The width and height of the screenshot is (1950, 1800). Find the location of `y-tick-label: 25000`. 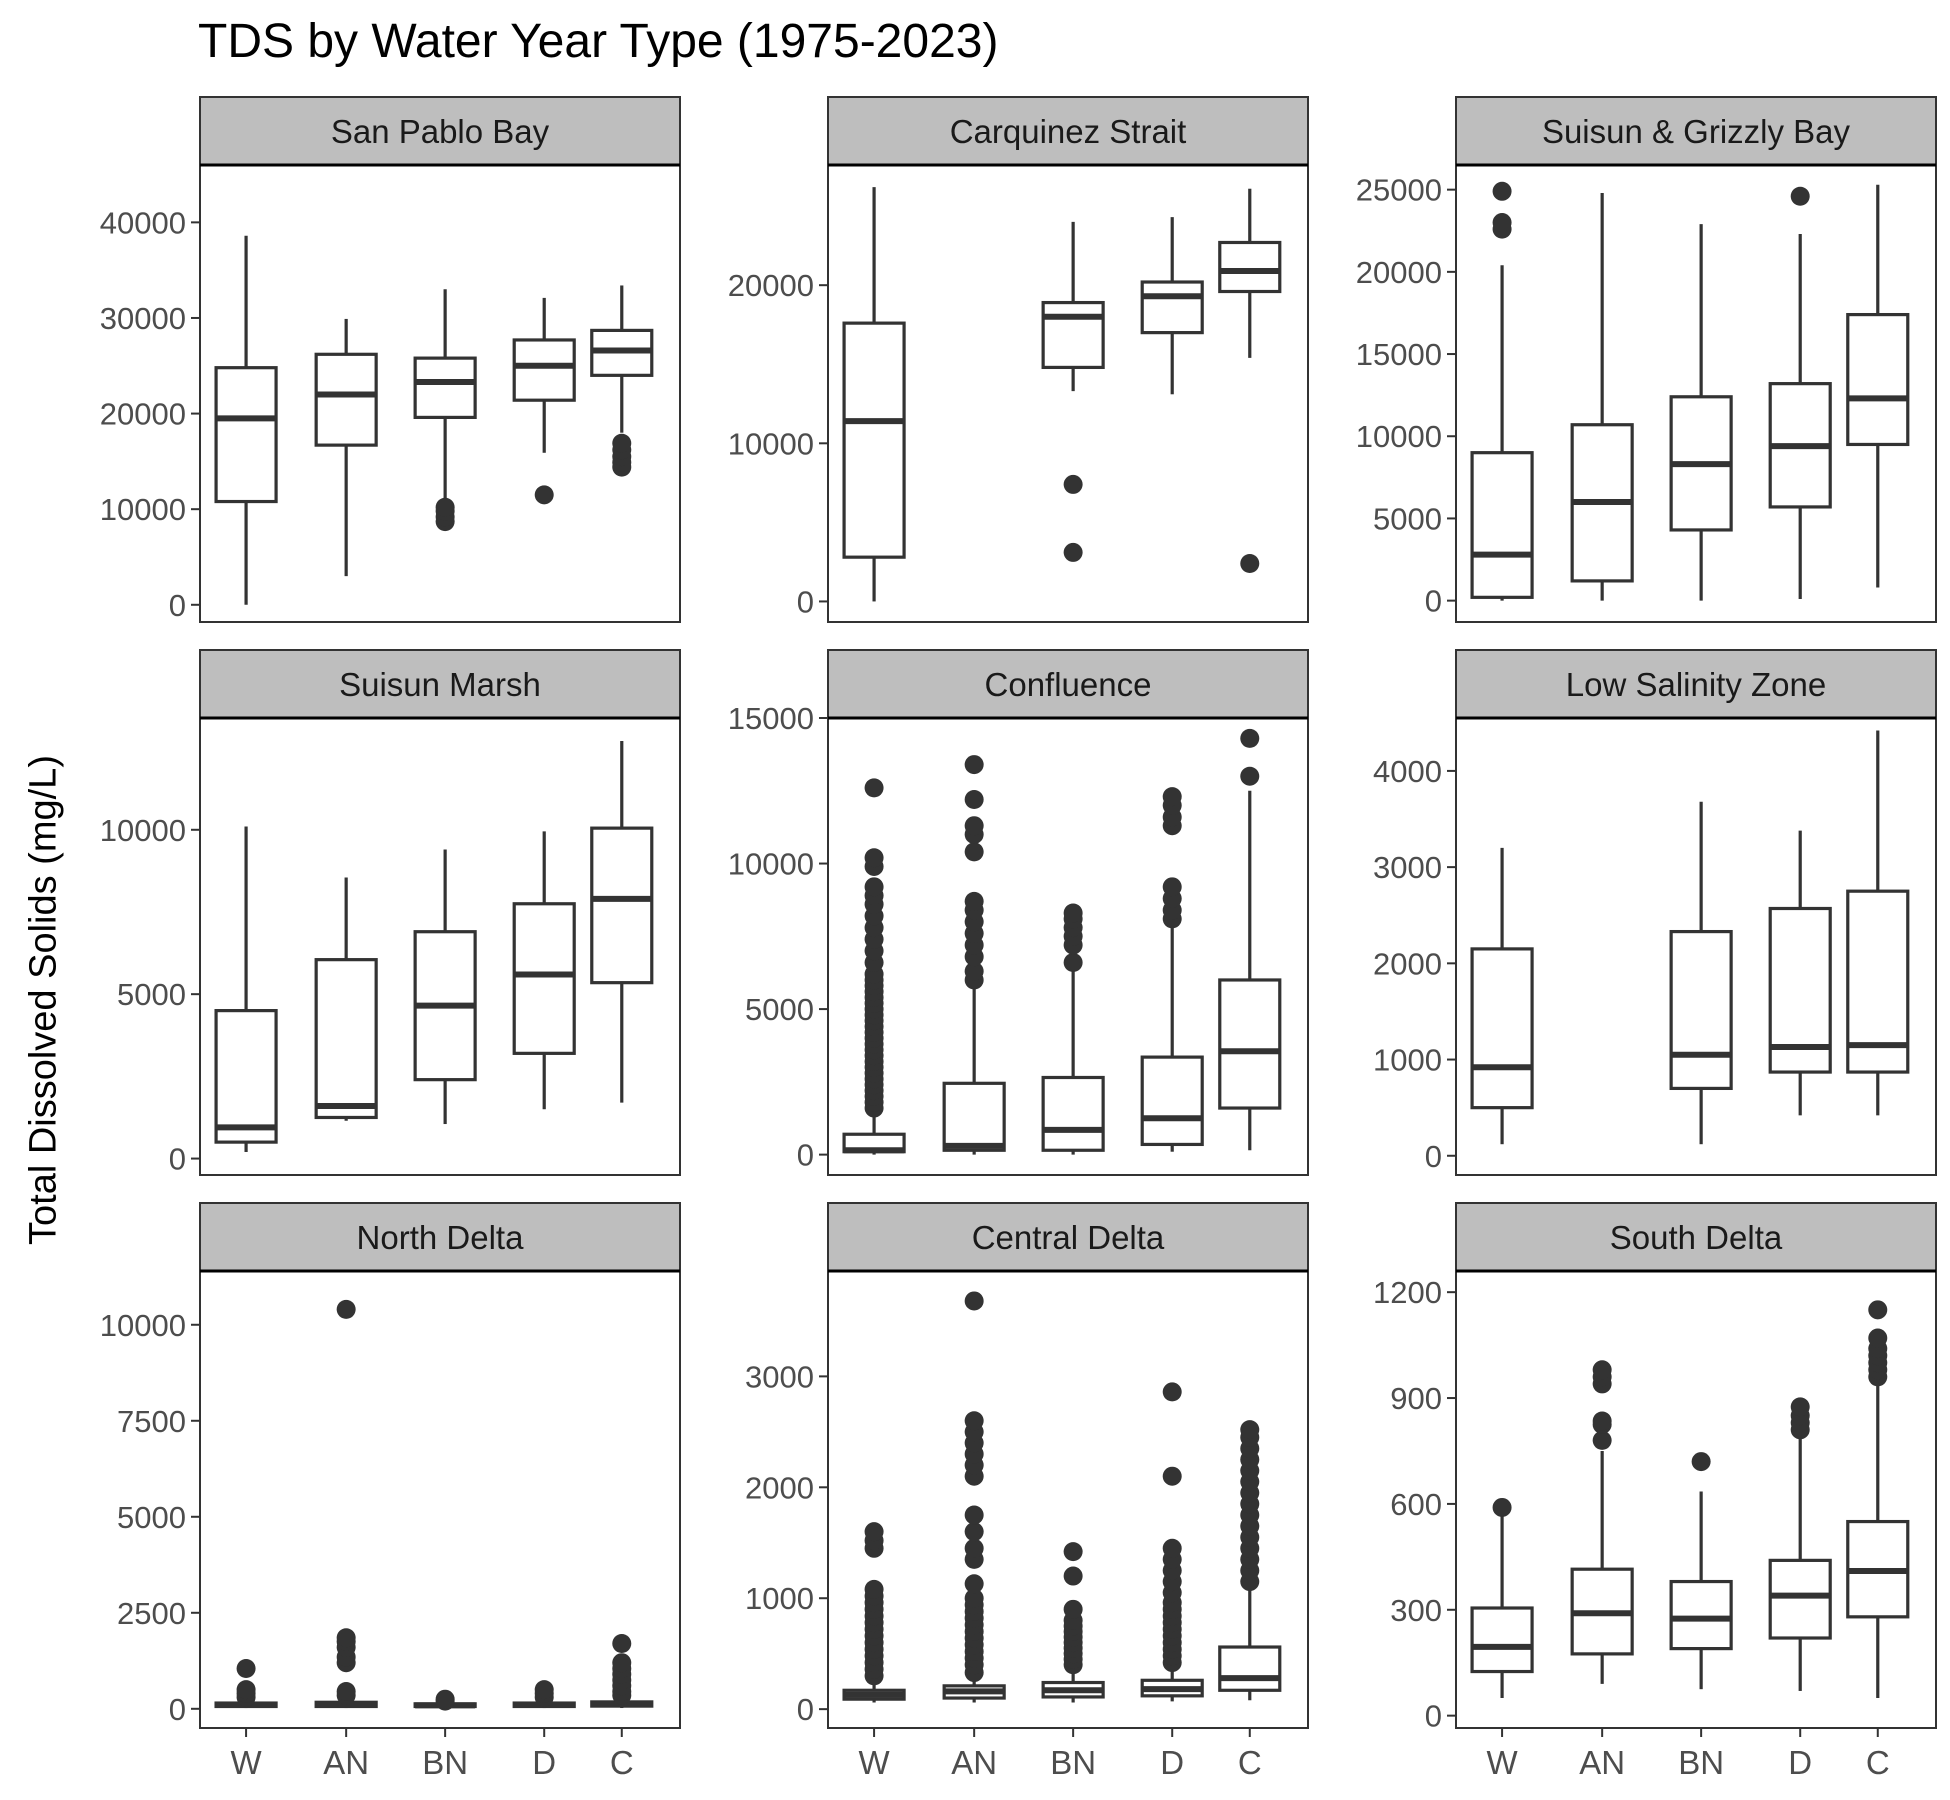

y-tick-label: 25000 is located at coordinates (1399, 190).